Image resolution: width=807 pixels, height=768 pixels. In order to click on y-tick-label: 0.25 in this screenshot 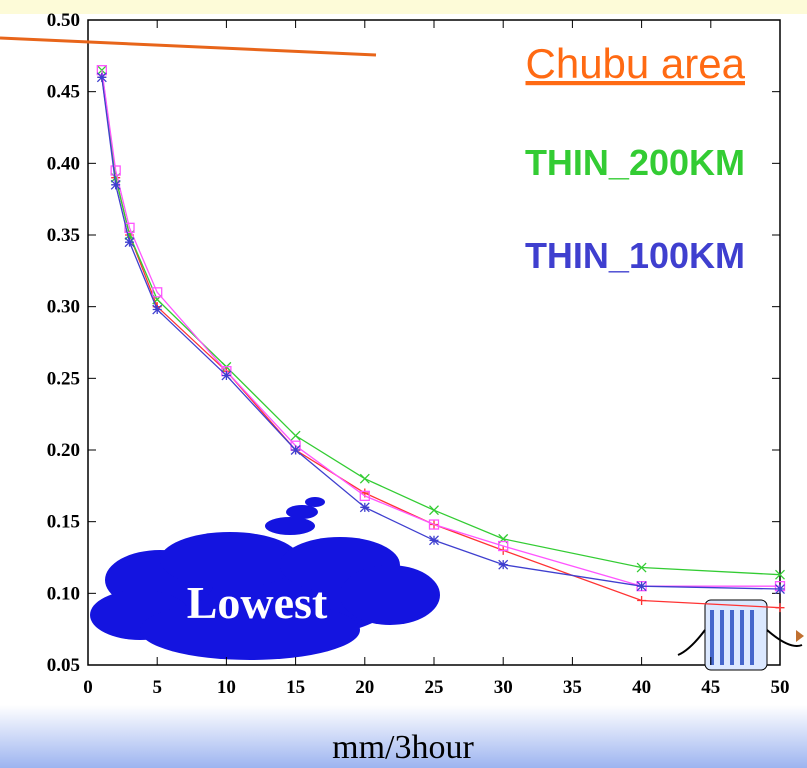, I will do `click(63, 378)`.